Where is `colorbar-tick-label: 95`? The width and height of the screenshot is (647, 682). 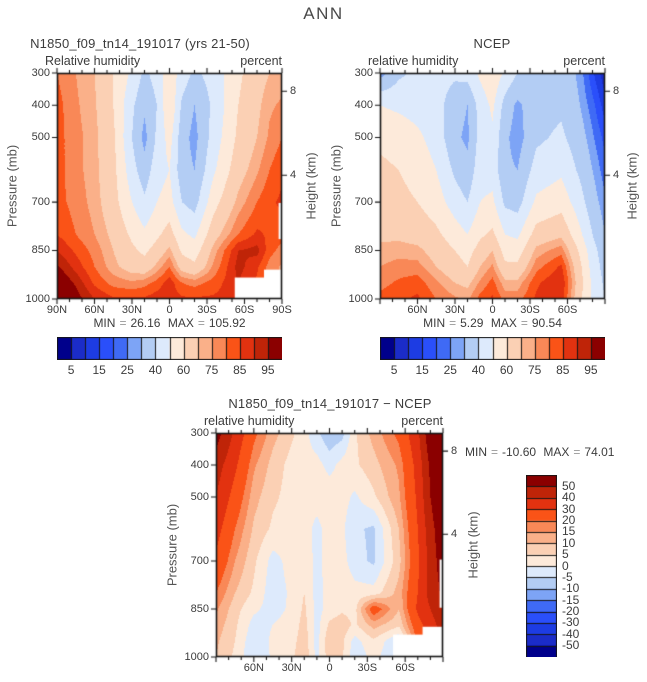 colorbar-tick-label: 95 is located at coordinates (268, 370).